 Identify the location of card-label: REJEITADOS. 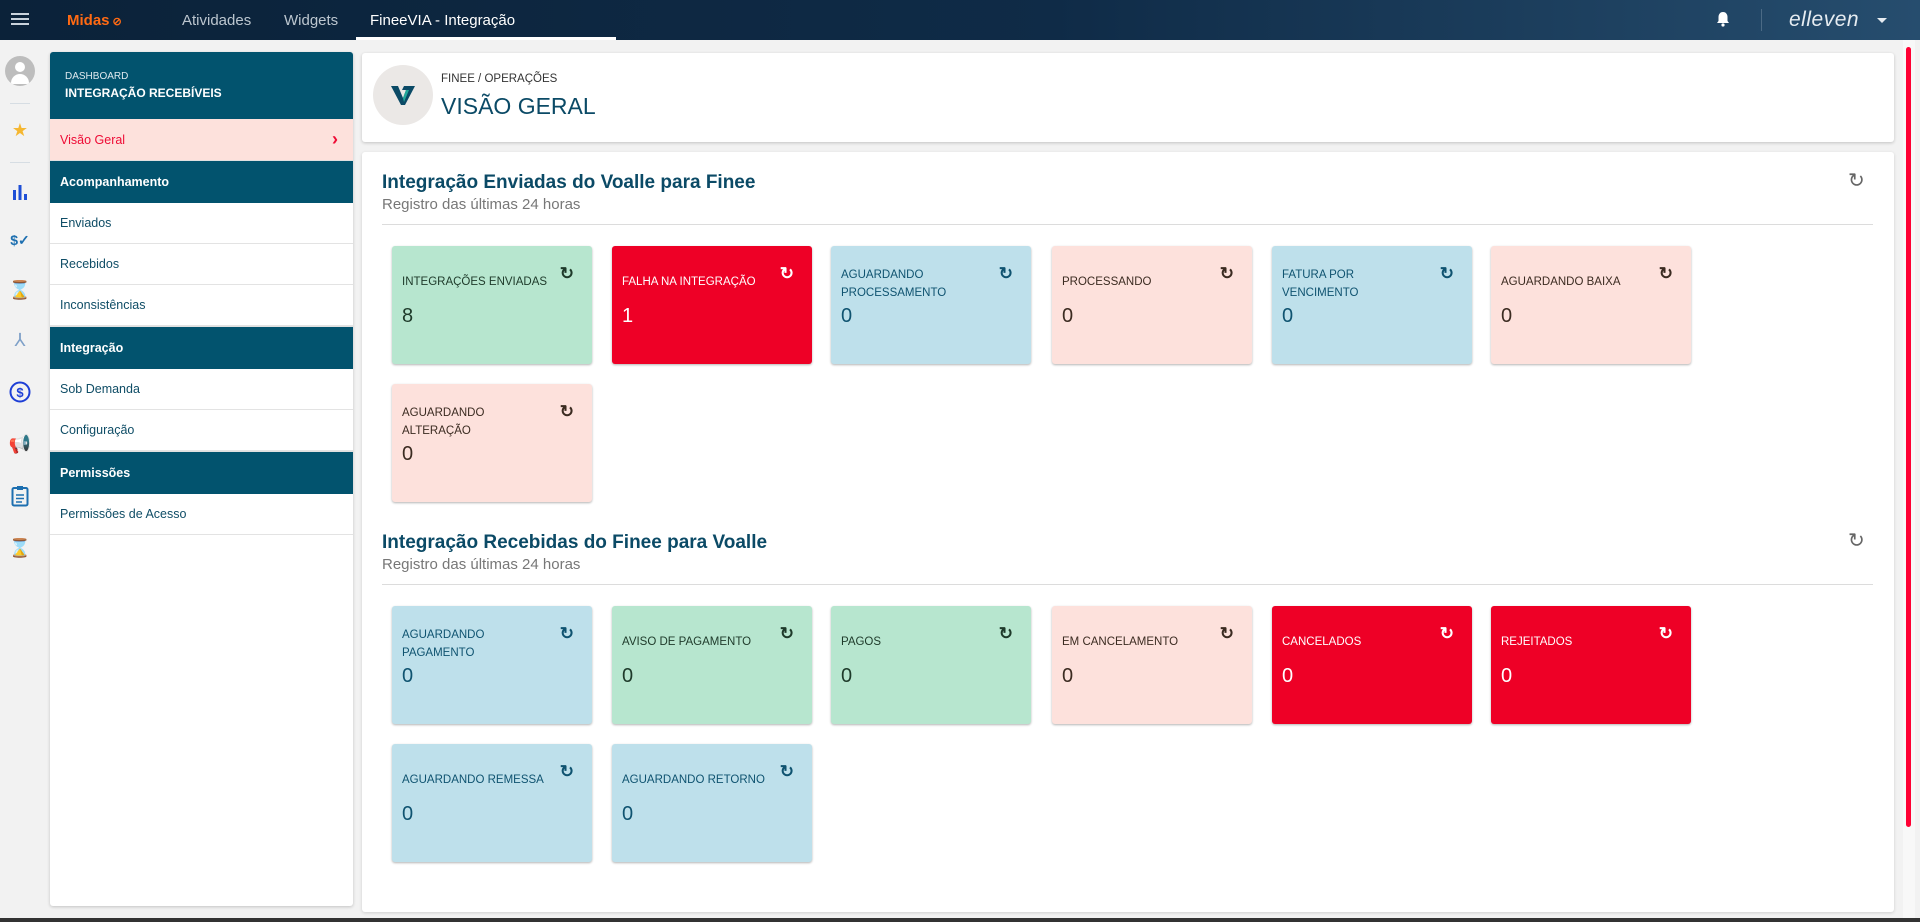
(1537, 642).